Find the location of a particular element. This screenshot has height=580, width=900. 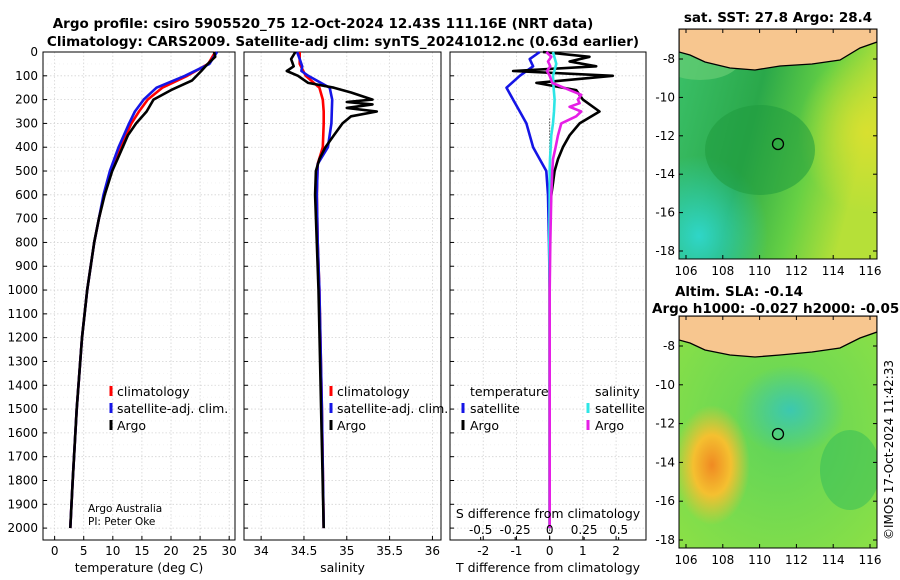

series-s-argo is located at coordinates (564, 290).